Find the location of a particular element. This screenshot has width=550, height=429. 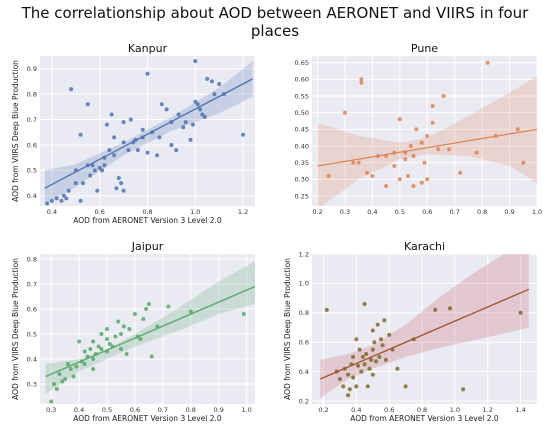

y-tick-label: 0.5 is located at coordinates (32, 171).